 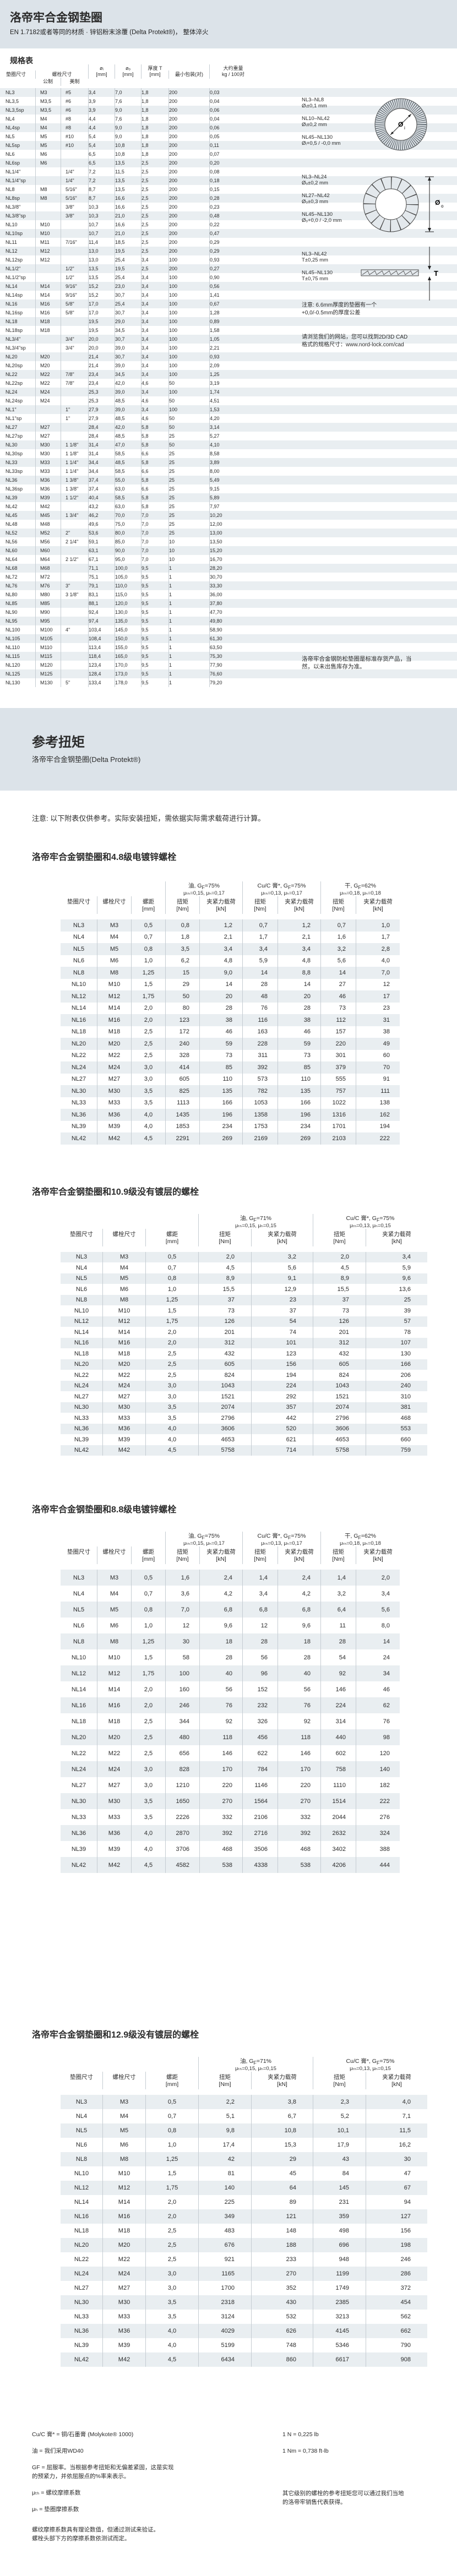 What do you see at coordinates (338, 1833) in the screenshot?
I see `cell: 2632` at bounding box center [338, 1833].